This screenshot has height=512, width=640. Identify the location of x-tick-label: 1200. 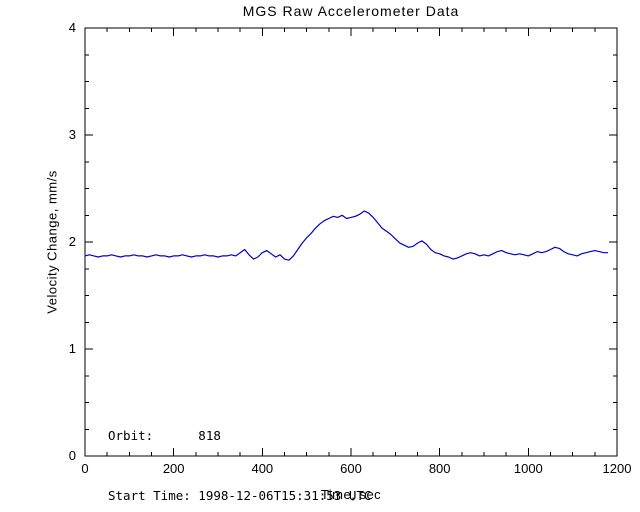
(617, 468).